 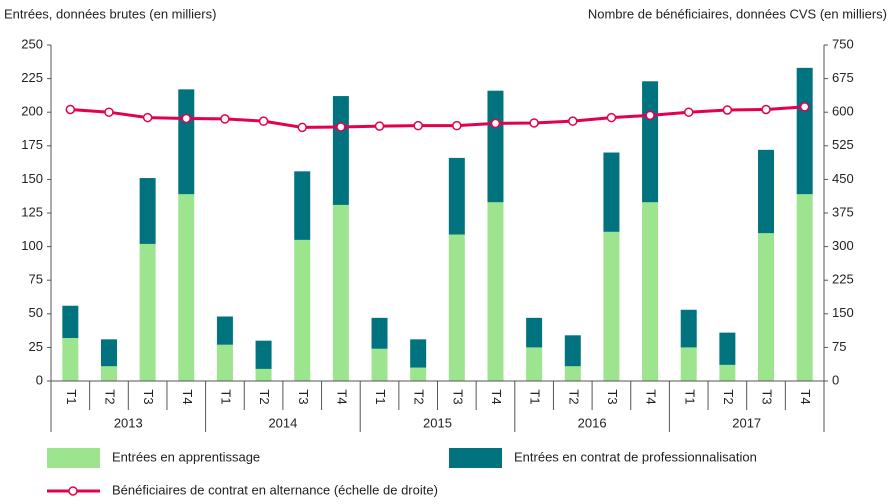 What do you see at coordinates (128, 422) in the screenshot?
I see `group-label: 2013` at bounding box center [128, 422].